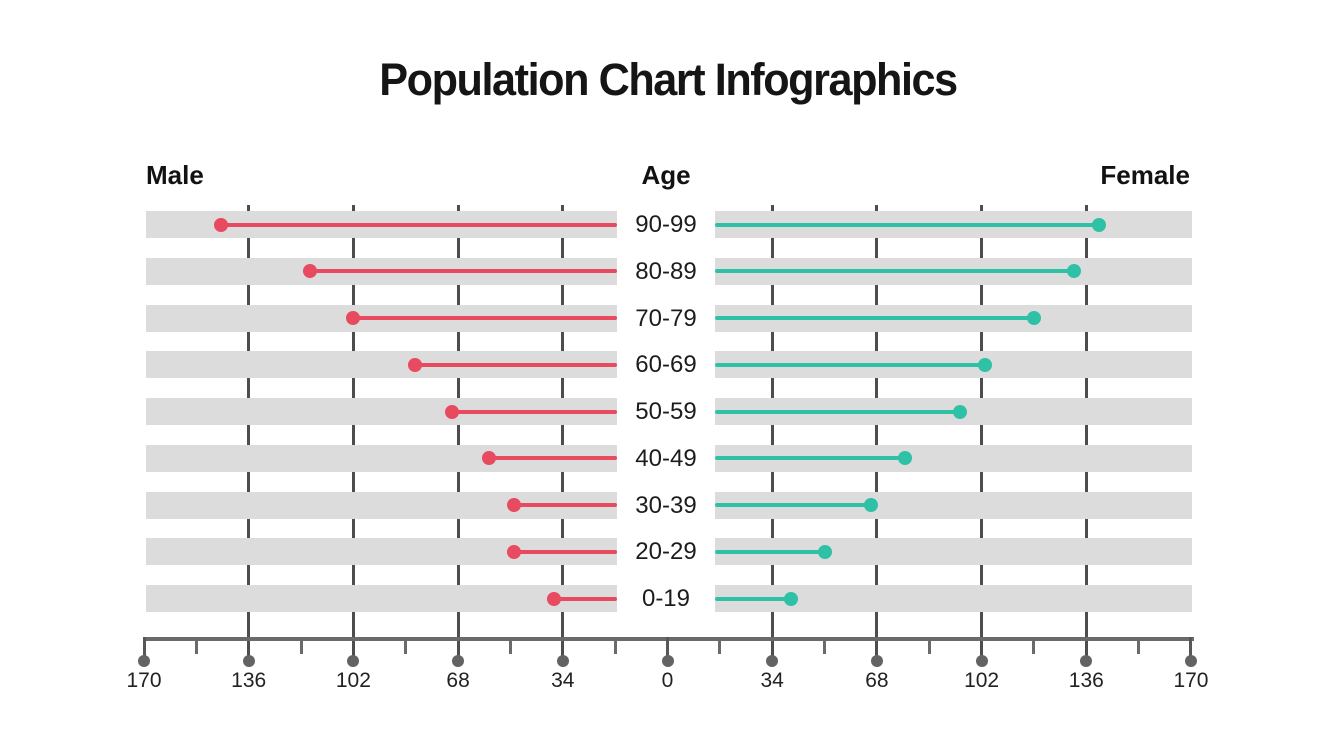  What do you see at coordinates (175, 175) in the screenshot?
I see `male-column-header: Male` at bounding box center [175, 175].